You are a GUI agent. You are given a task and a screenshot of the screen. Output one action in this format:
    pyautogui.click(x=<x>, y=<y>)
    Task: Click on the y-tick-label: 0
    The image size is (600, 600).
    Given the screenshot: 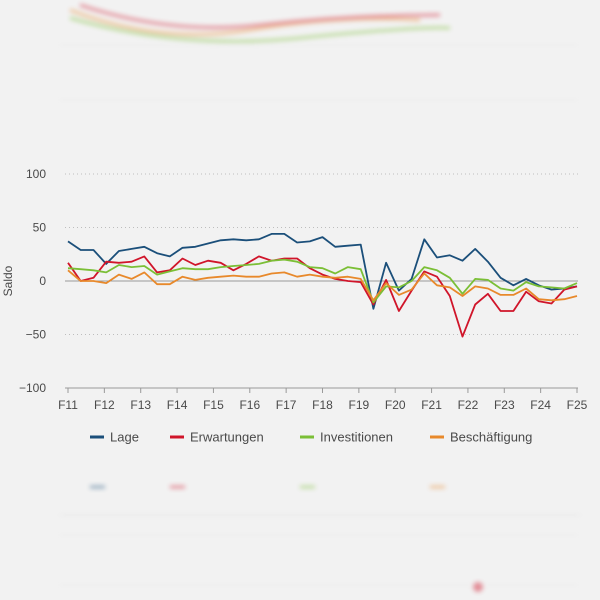 What is the action you would take?
    pyautogui.click(x=42, y=281)
    